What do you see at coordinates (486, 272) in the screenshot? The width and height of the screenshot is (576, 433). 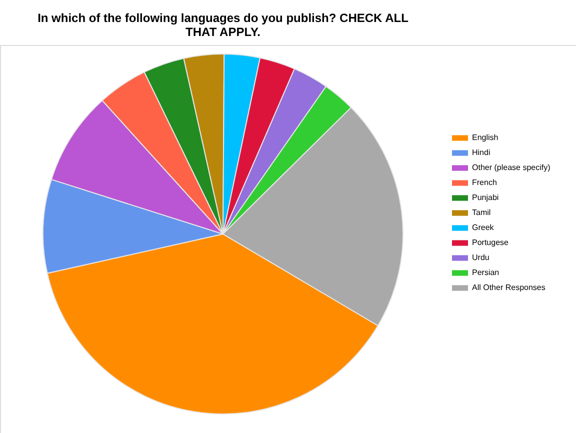 I see `legend-label: Persian` at bounding box center [486, 272].